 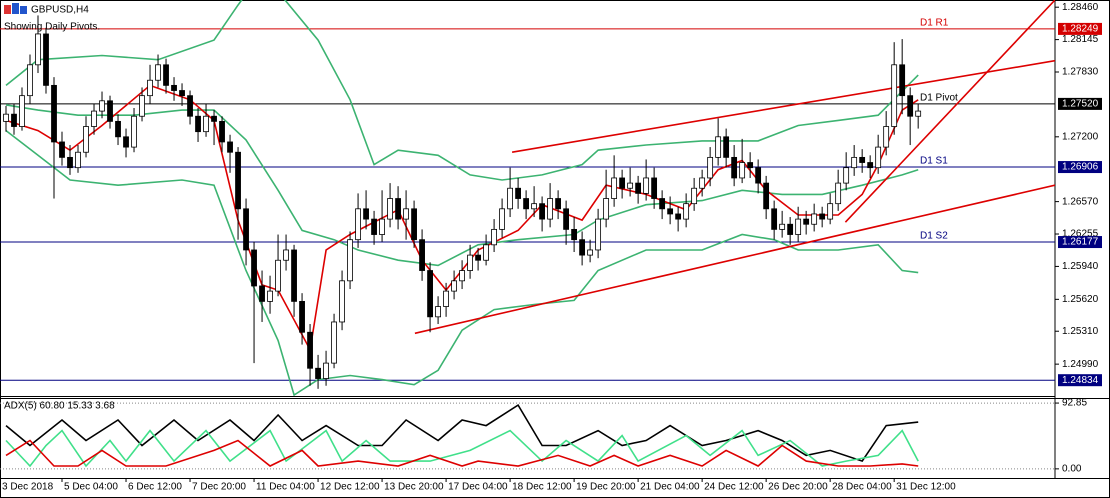 I want to click on x-tick-label: 17 Dec 04:00, so click(x=478, y=487).